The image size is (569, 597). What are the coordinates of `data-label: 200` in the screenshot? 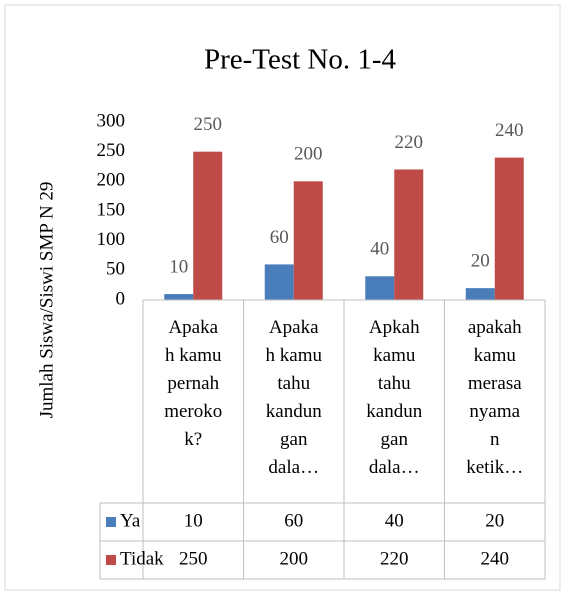 It's located at (308, 154).